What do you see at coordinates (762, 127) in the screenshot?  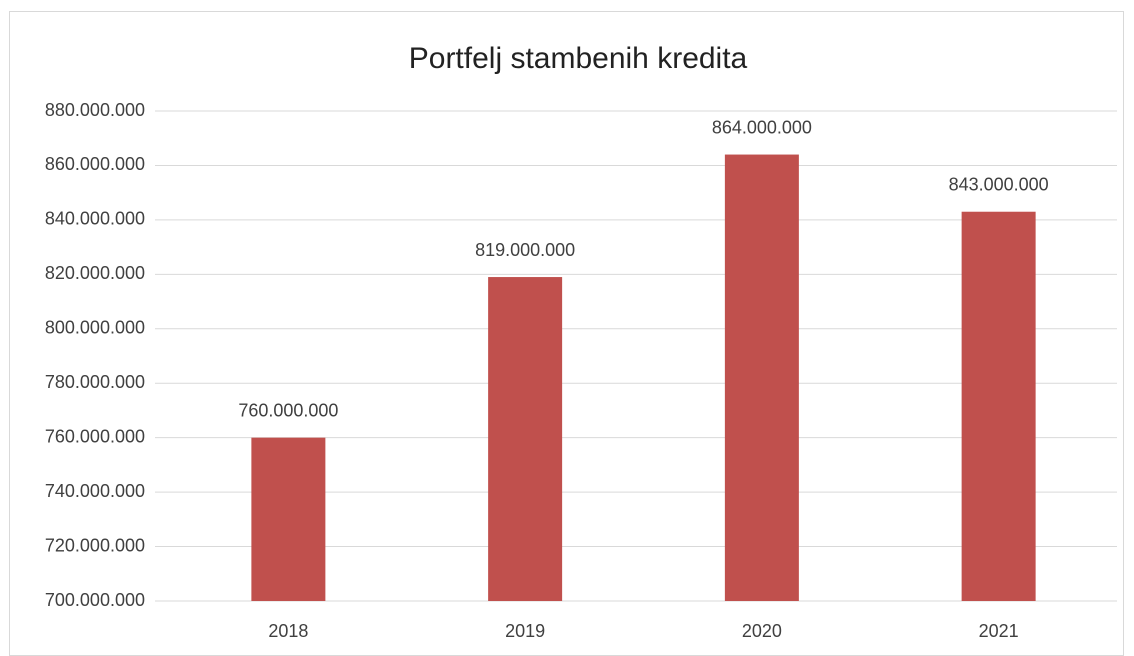 I see `data-label: 864.000.000` at bounding box center [762, 127].